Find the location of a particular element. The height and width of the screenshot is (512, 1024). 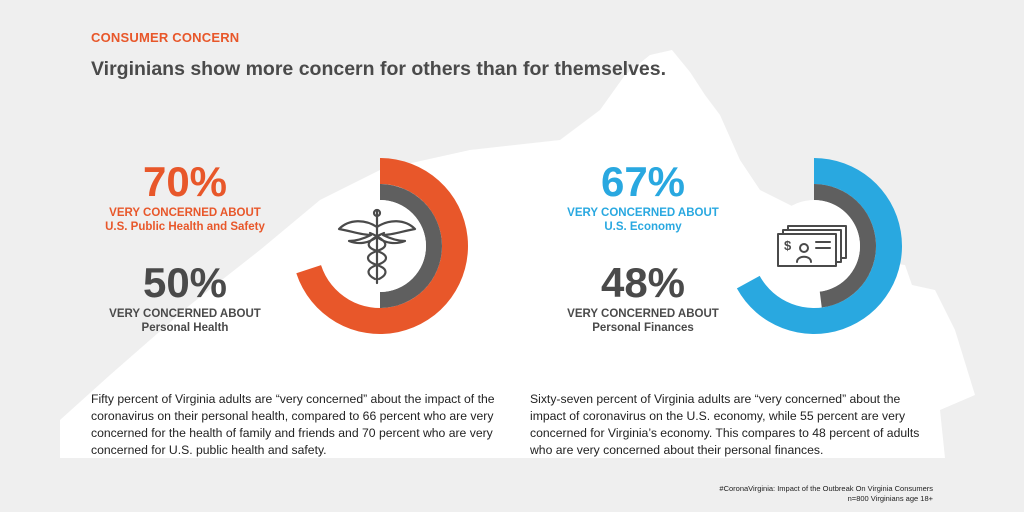

stat-personal-health: 50% VERY CONCERNED ABOUT Personal Health is located at coordinates (185, 298).